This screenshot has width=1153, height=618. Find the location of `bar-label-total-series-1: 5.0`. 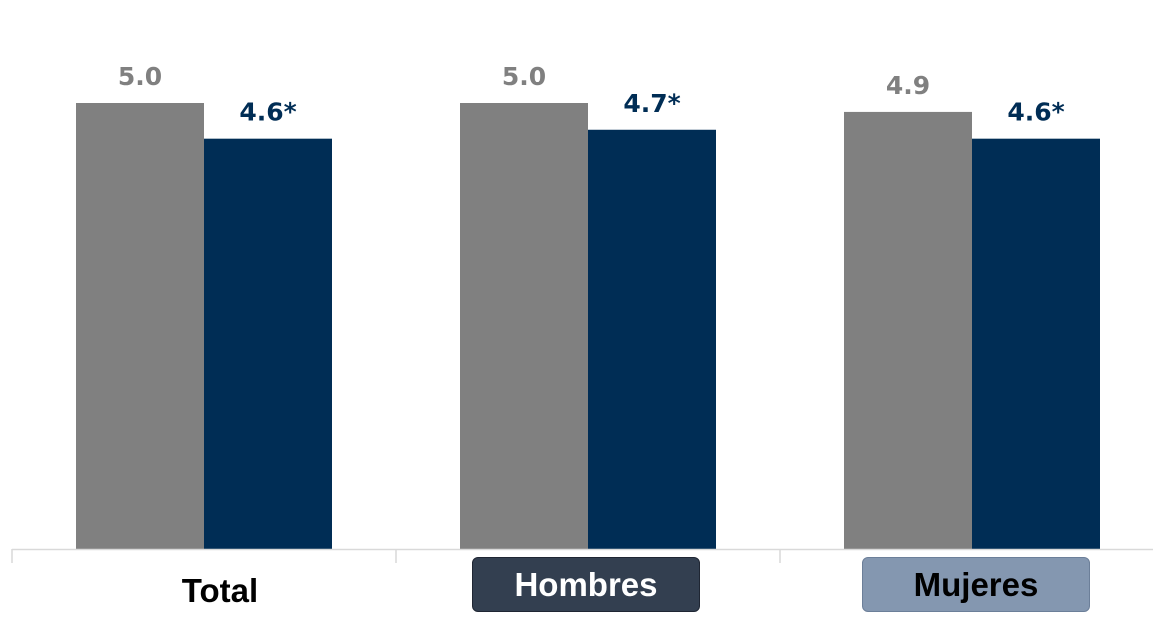

bar-label-total-series-1: 5.0 is located at coordinates (140, 76).